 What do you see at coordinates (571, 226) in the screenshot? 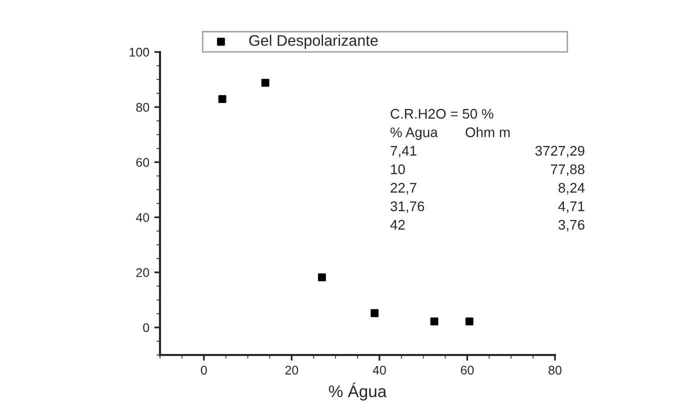
I see `text: 3,76` at bounding box center [571, 226].